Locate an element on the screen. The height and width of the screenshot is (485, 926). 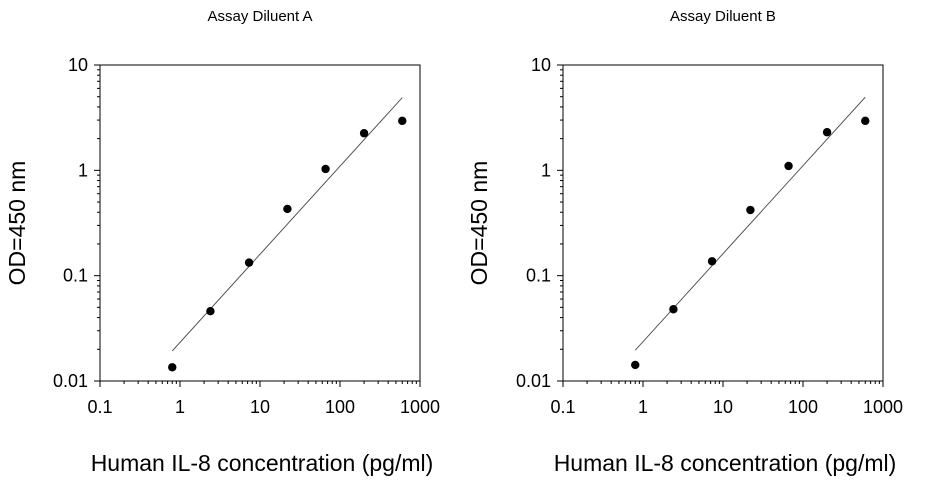
fit-line is located at coordinates (750, 223).